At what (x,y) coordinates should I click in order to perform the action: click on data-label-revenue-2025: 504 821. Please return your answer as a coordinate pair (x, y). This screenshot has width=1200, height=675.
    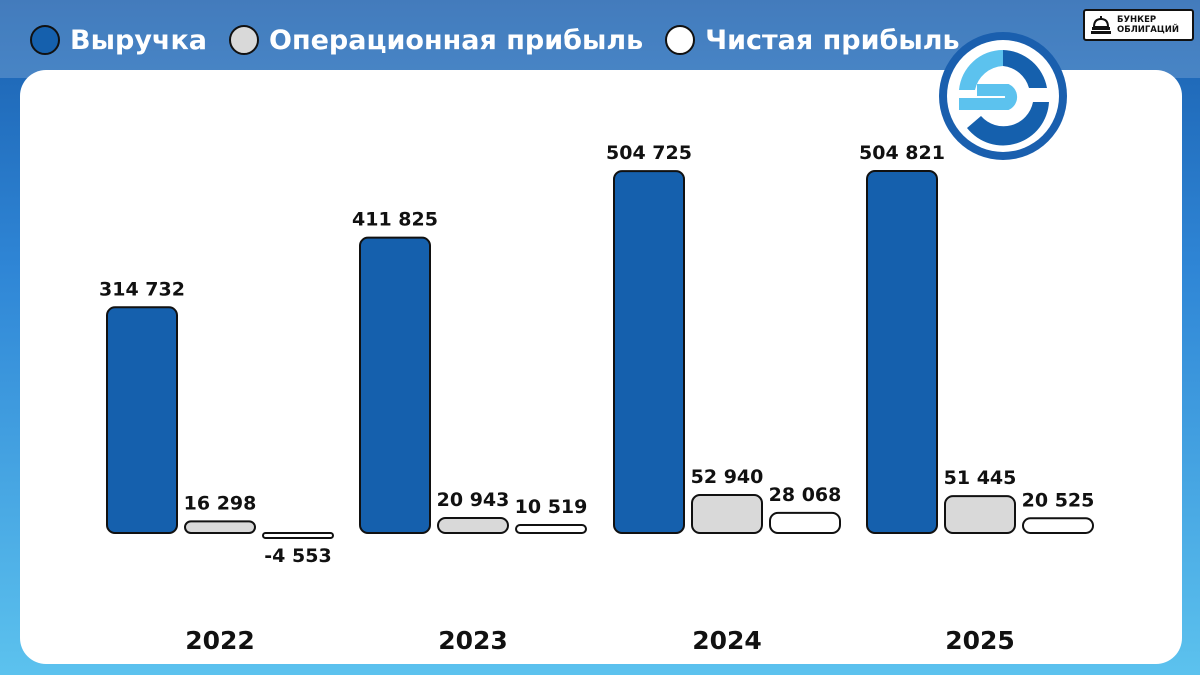
    Looking at the image, I should click on (902, 153).